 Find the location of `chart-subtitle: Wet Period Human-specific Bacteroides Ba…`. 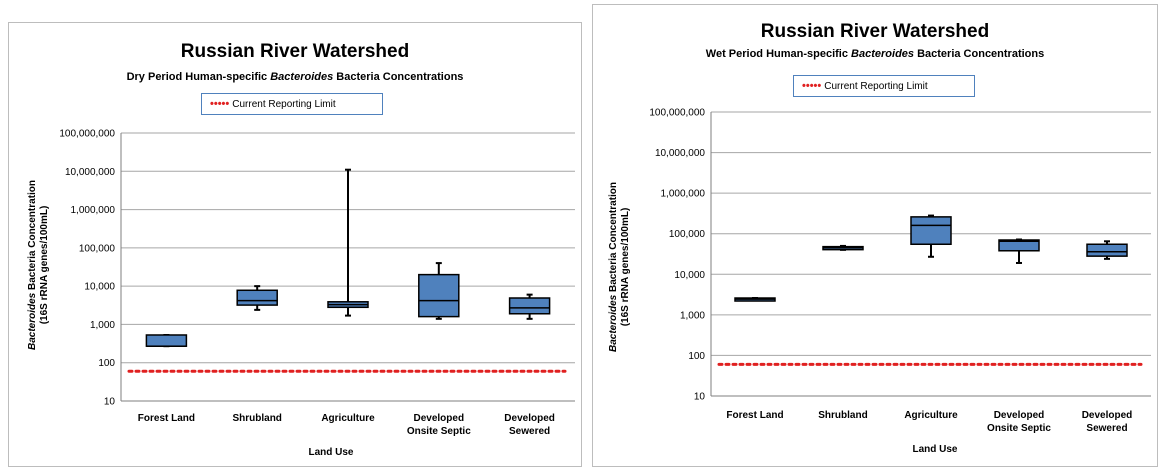

chart-subtitle: Wet Period Human-specific Bacteroides Ba… is located at coordinates (875, 54).